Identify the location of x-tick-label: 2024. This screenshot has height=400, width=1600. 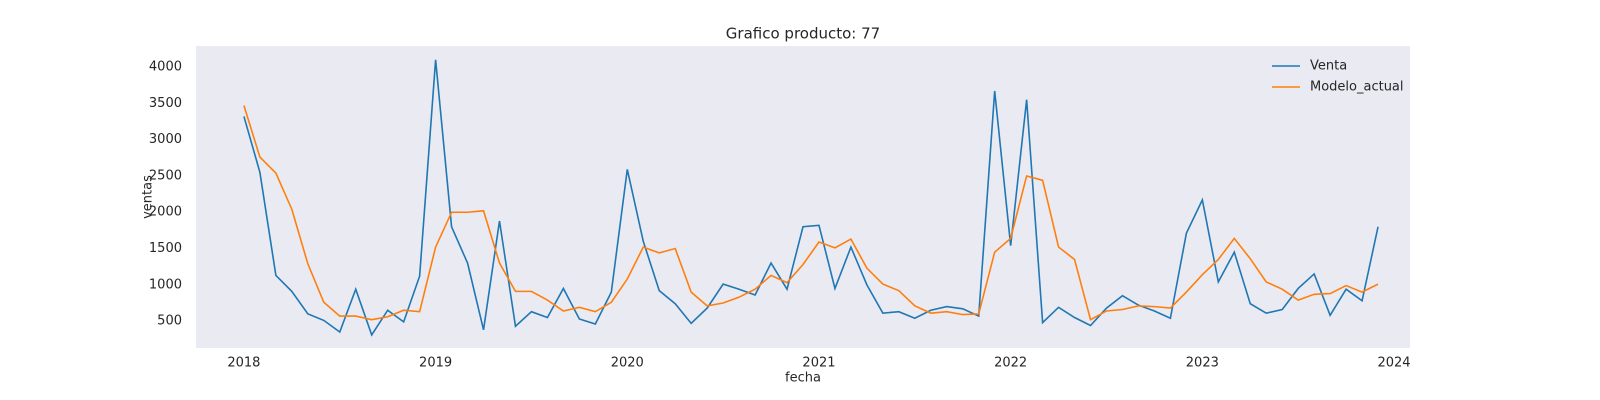
(1393, 363).